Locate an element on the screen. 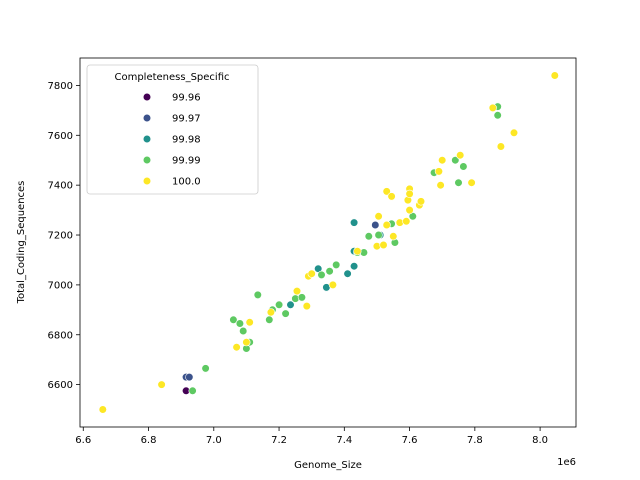  y-axis-label: Total_Coding_Sequences is located at coordinates (21, 243).